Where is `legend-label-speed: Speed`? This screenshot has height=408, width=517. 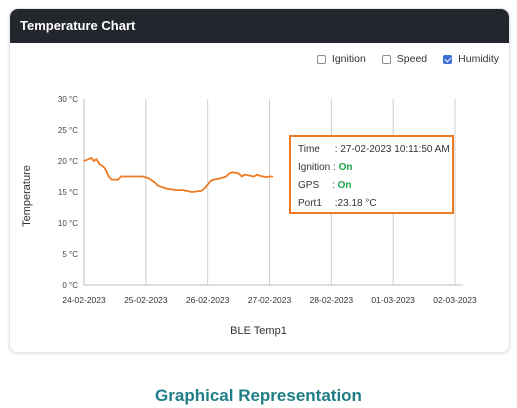
legend-label-speed: Speed is located at coordinates (412, 59).